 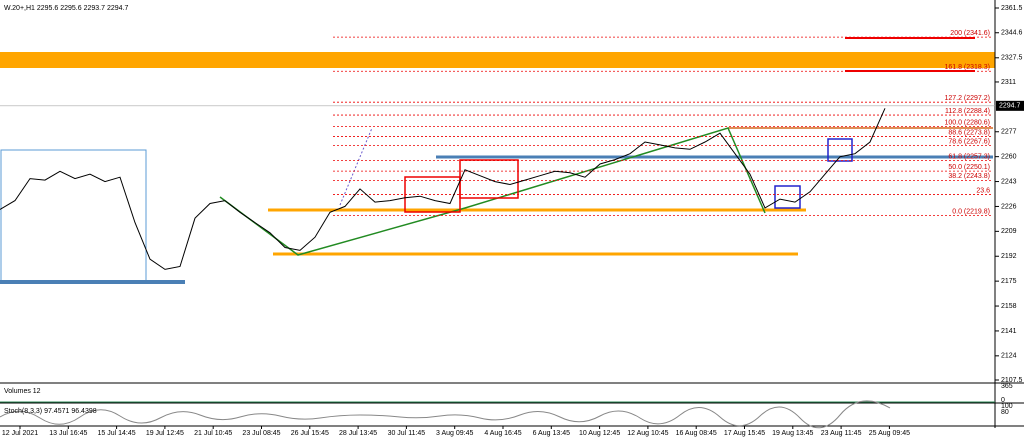 What do you see at coordinates (841, 433) in the screenshot?
I see `x-tick-label: 23 Aug 11:45` at bounding box center [841, 433].